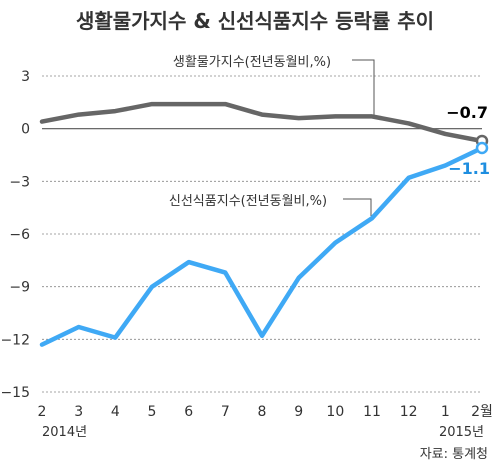 The image size is (500, 467). Describe the element at coordinates (15, 340) in the screenshot. I see `y-tick-label: −12` at that location.